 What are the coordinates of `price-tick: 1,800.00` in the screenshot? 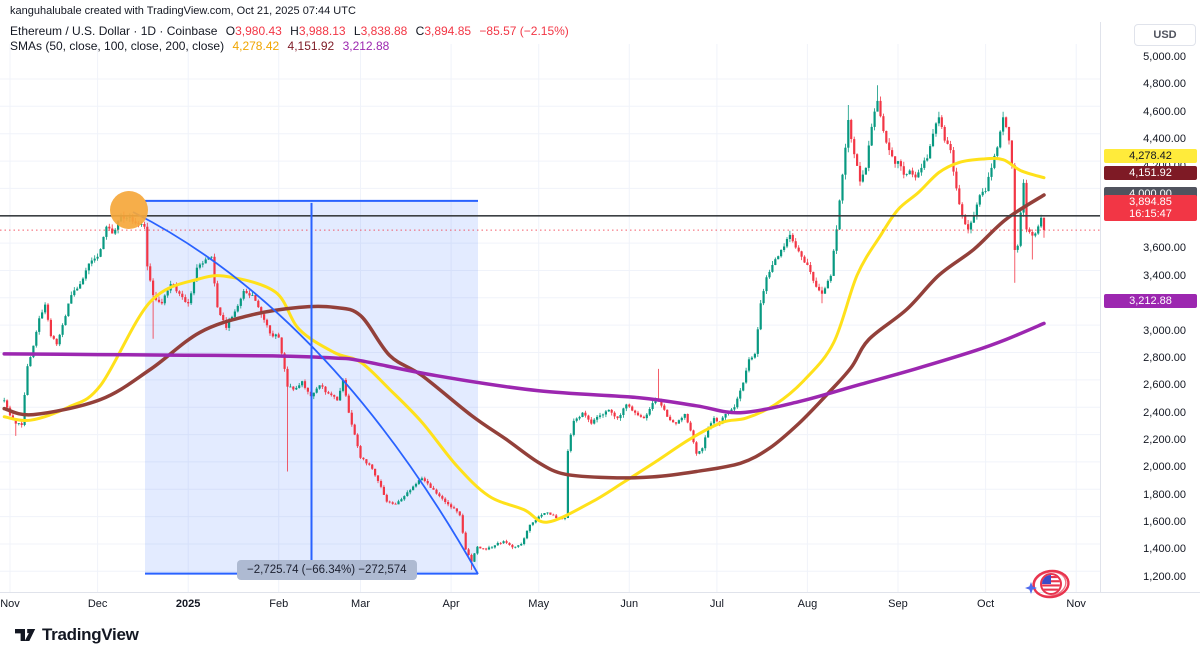 It's located at (1164, 494).